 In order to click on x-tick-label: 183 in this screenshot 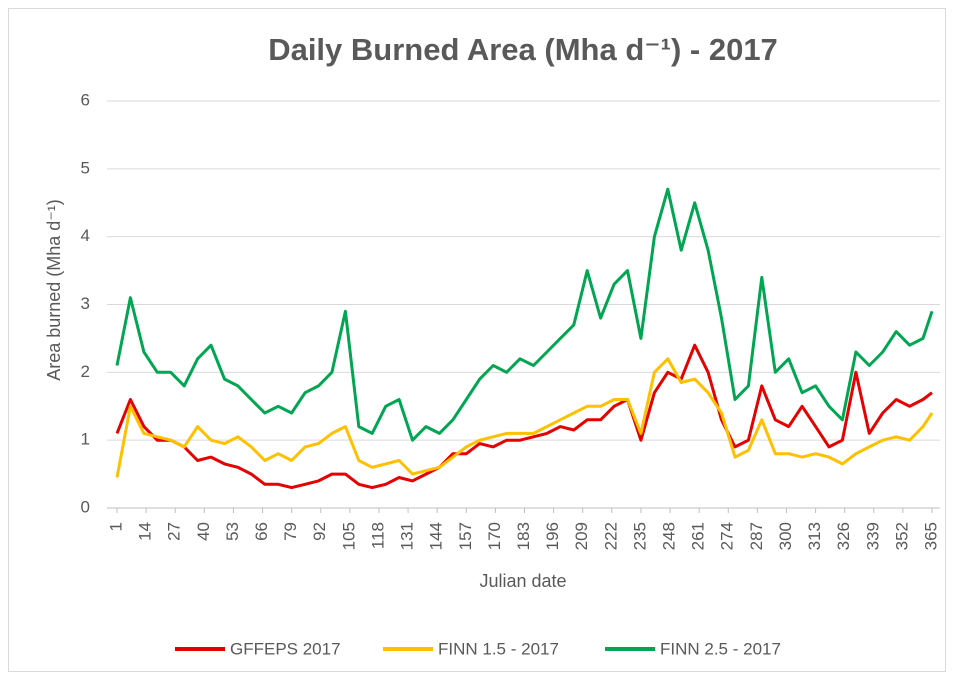, I will do `click(523, 536)`.